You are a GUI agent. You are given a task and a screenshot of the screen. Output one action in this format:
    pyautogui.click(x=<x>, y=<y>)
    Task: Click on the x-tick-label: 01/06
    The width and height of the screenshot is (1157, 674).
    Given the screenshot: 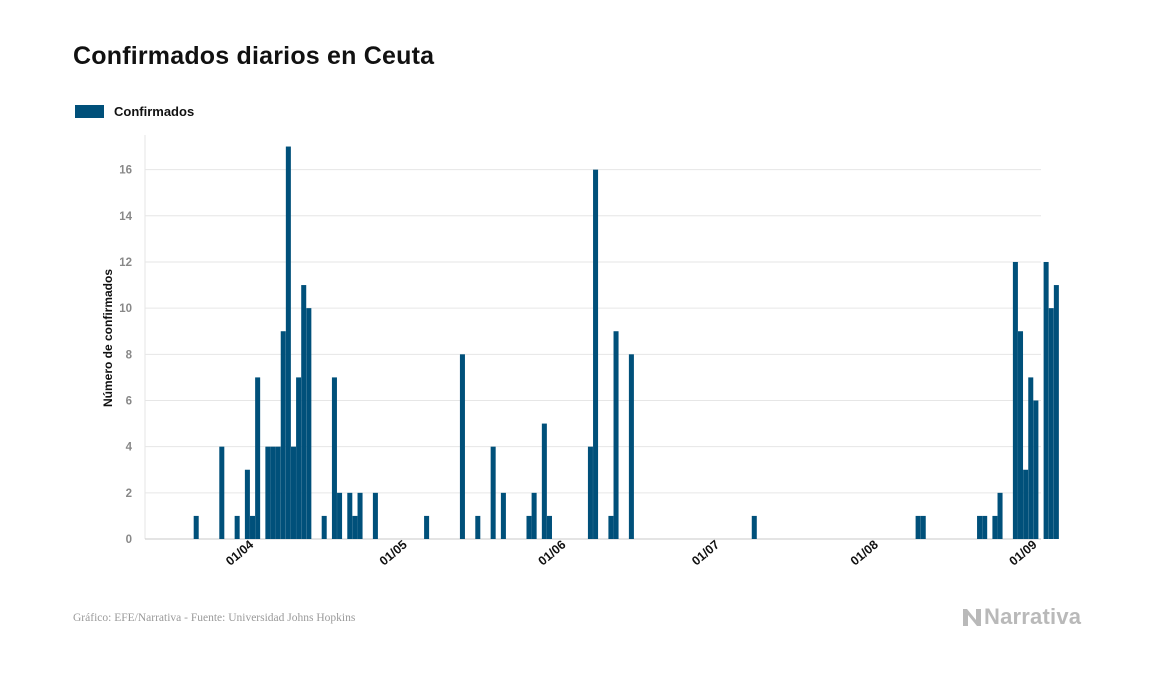 What is the action you would take?
    pyautogui.click(x=552, y=552)
    